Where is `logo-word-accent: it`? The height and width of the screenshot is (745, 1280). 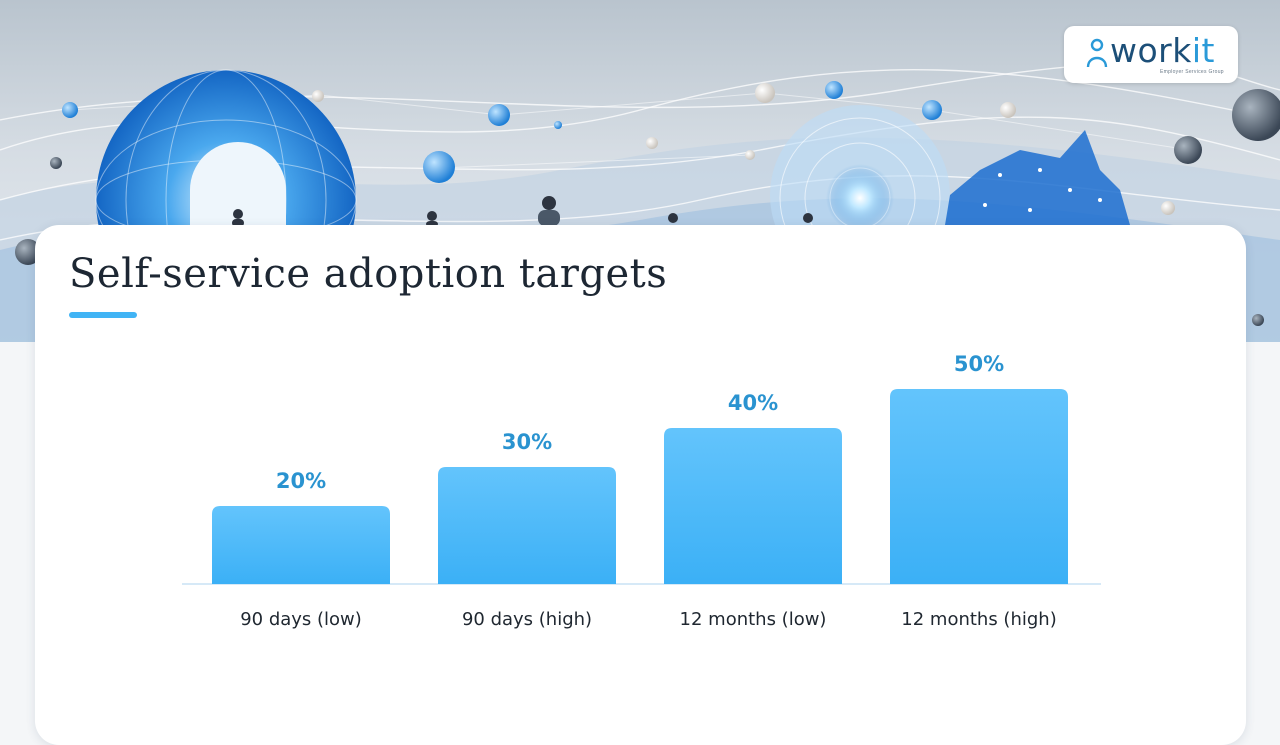
logo-word-accent: it is located at coordinates (1203, 50).